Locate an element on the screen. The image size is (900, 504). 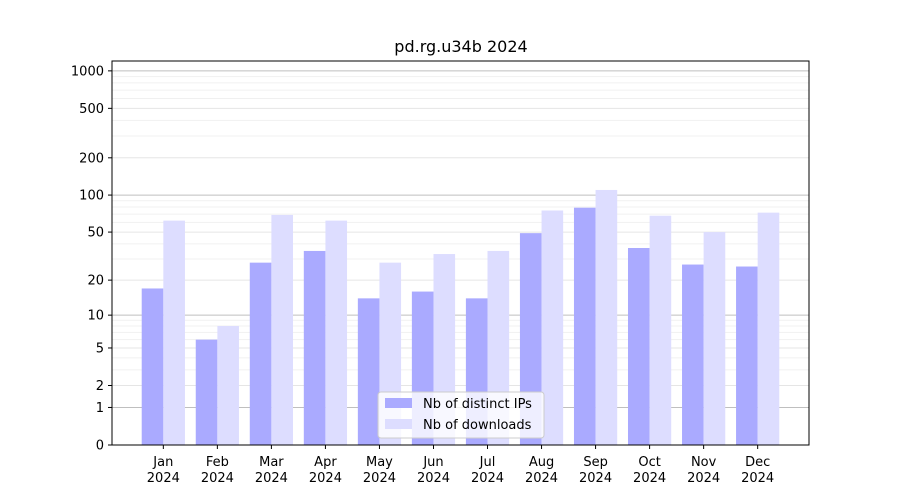
y-tick-label: 20 is located at coordinates (95, 281).